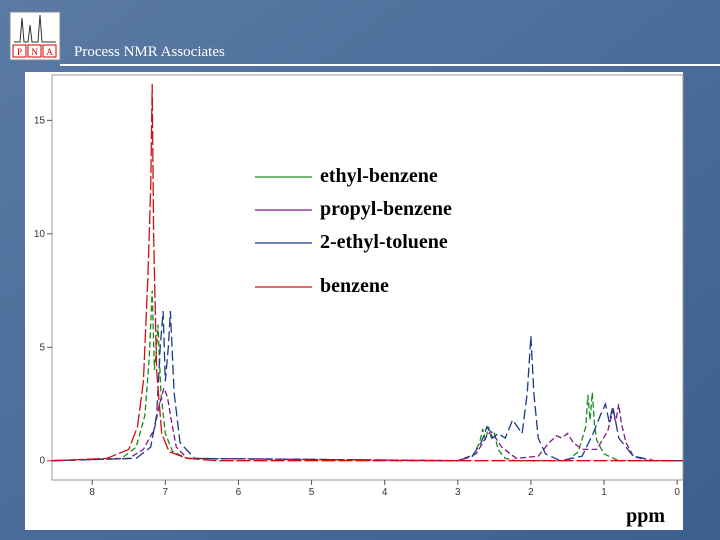 This screenshot has height=540, width=720. I want to click on logo-peaks, so click(35, 28).